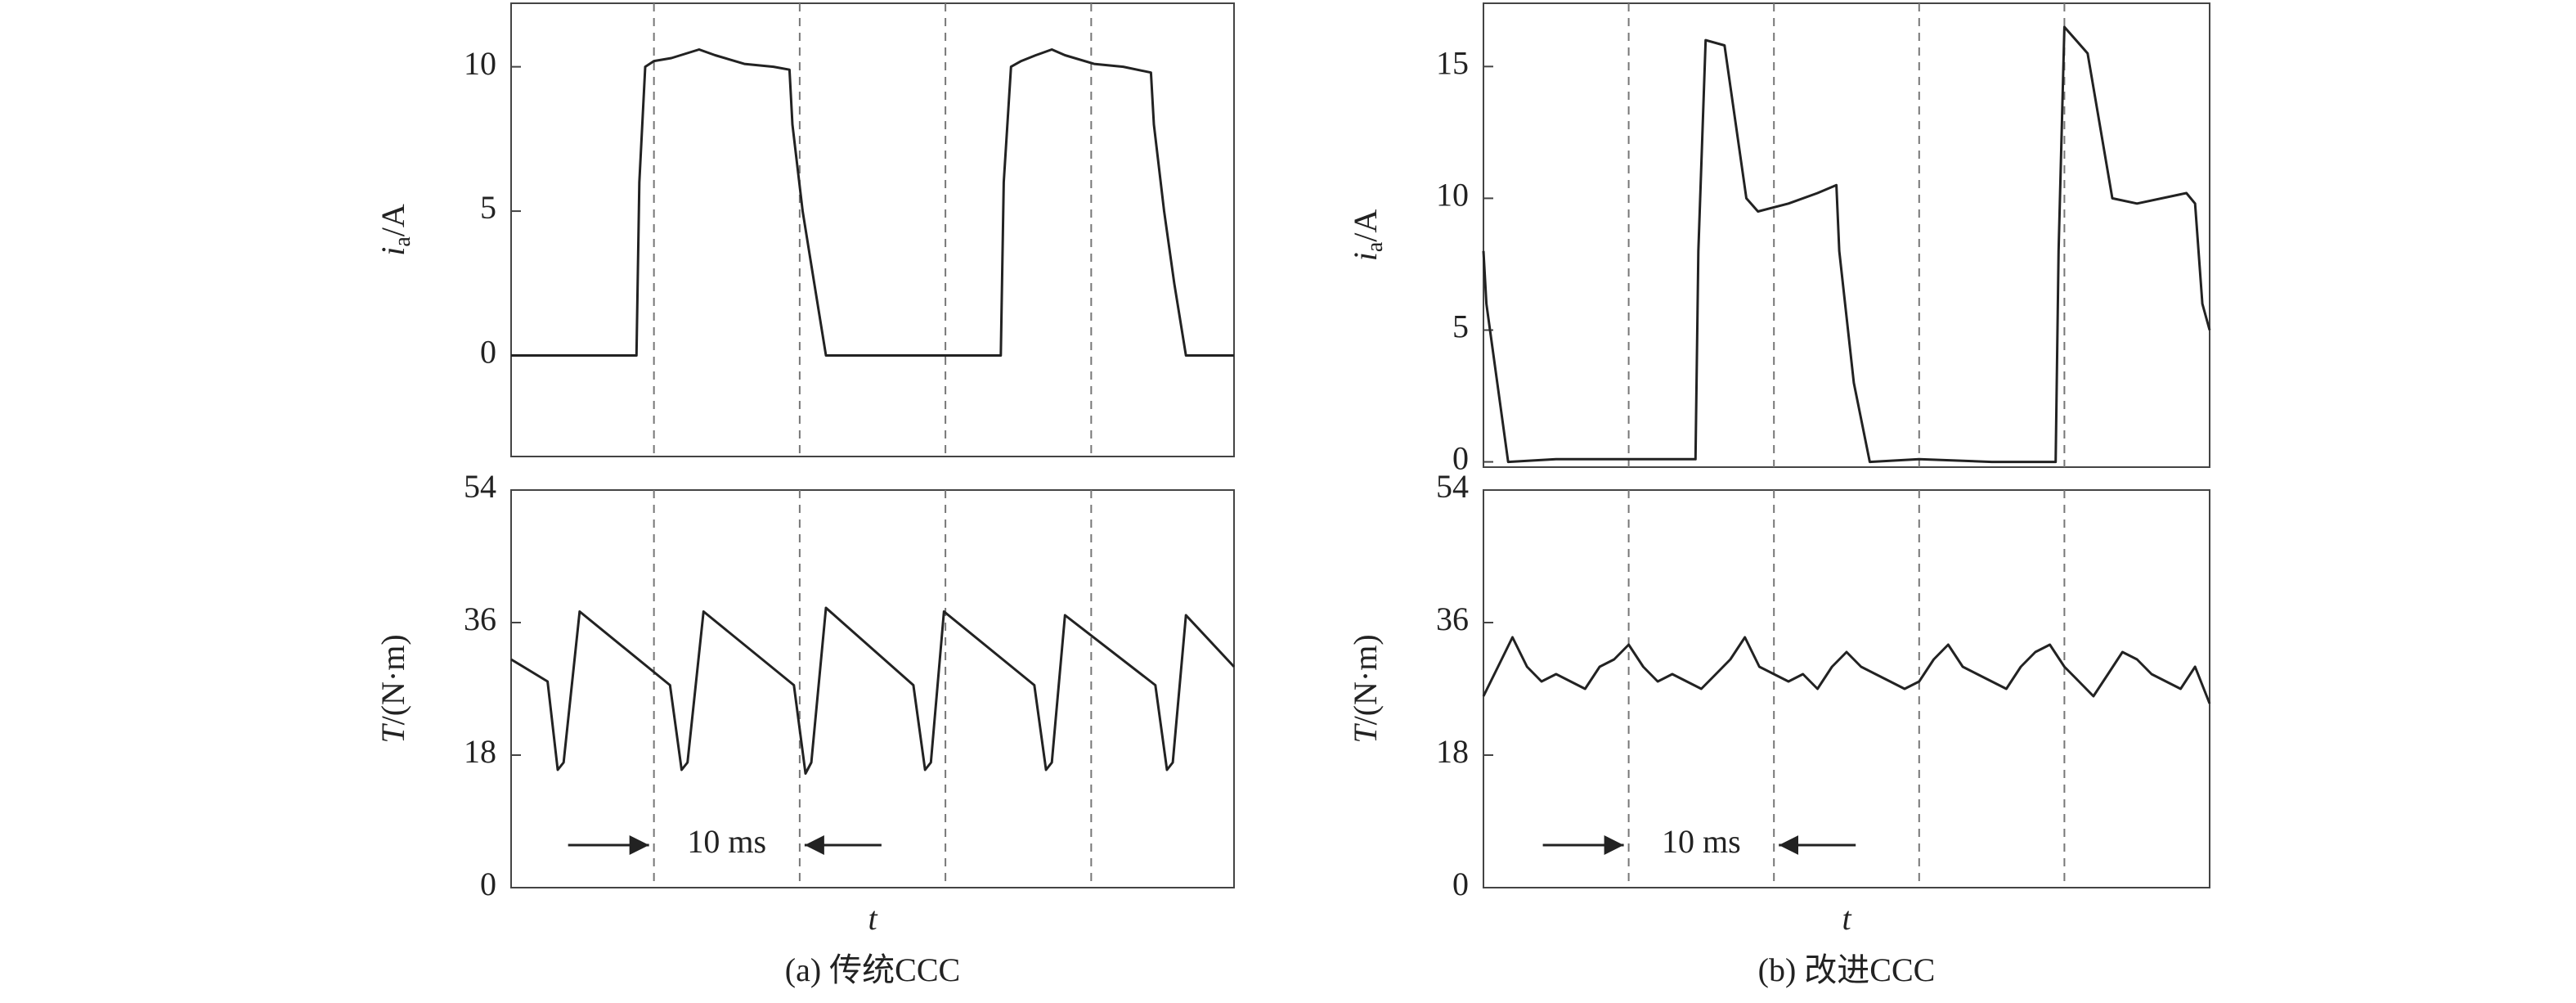 This screenshot has height=1003, width=2576. I want to click on caption: (a) 传统CCC, so click(873, 969).